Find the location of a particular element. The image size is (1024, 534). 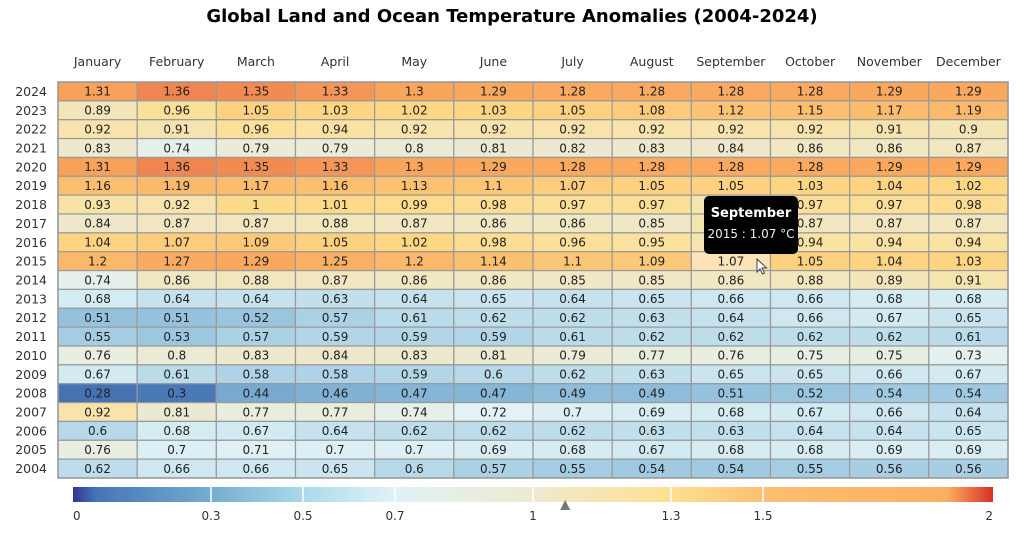

tooltip-title: September is located at coordinates (751, 213).